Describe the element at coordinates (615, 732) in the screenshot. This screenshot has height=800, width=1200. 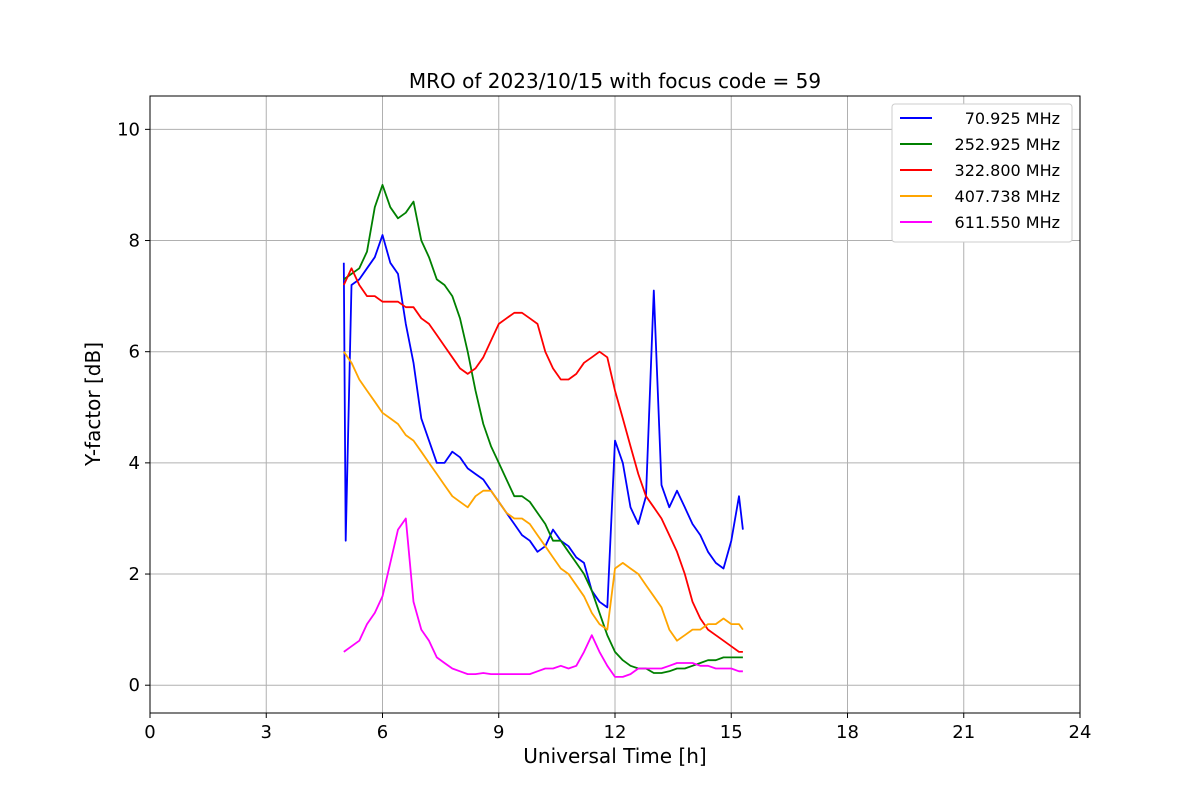
I see `x-tick-label: 12` at that location.